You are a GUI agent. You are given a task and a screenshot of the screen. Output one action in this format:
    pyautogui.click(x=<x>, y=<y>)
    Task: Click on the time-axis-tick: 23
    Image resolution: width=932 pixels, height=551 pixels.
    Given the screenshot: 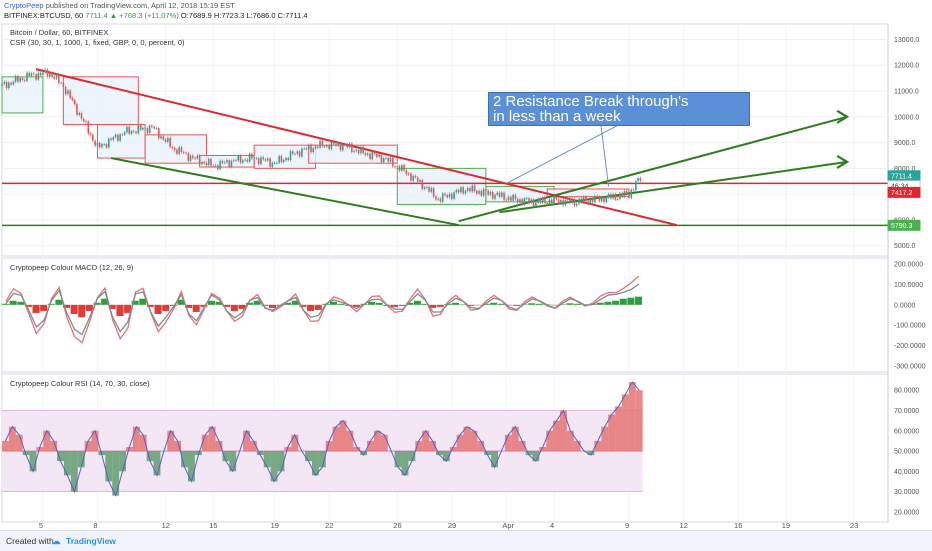 What is the action you would take?
    pyautogui.click(x=854, y=525)
    